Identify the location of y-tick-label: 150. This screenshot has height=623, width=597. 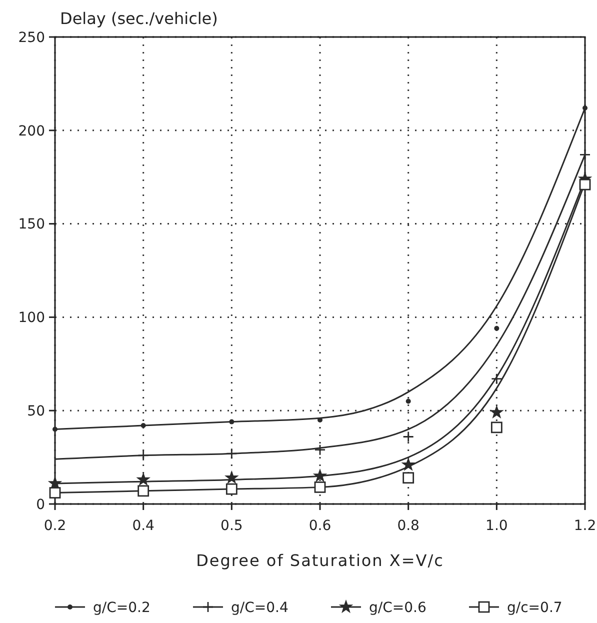
(31, 224).